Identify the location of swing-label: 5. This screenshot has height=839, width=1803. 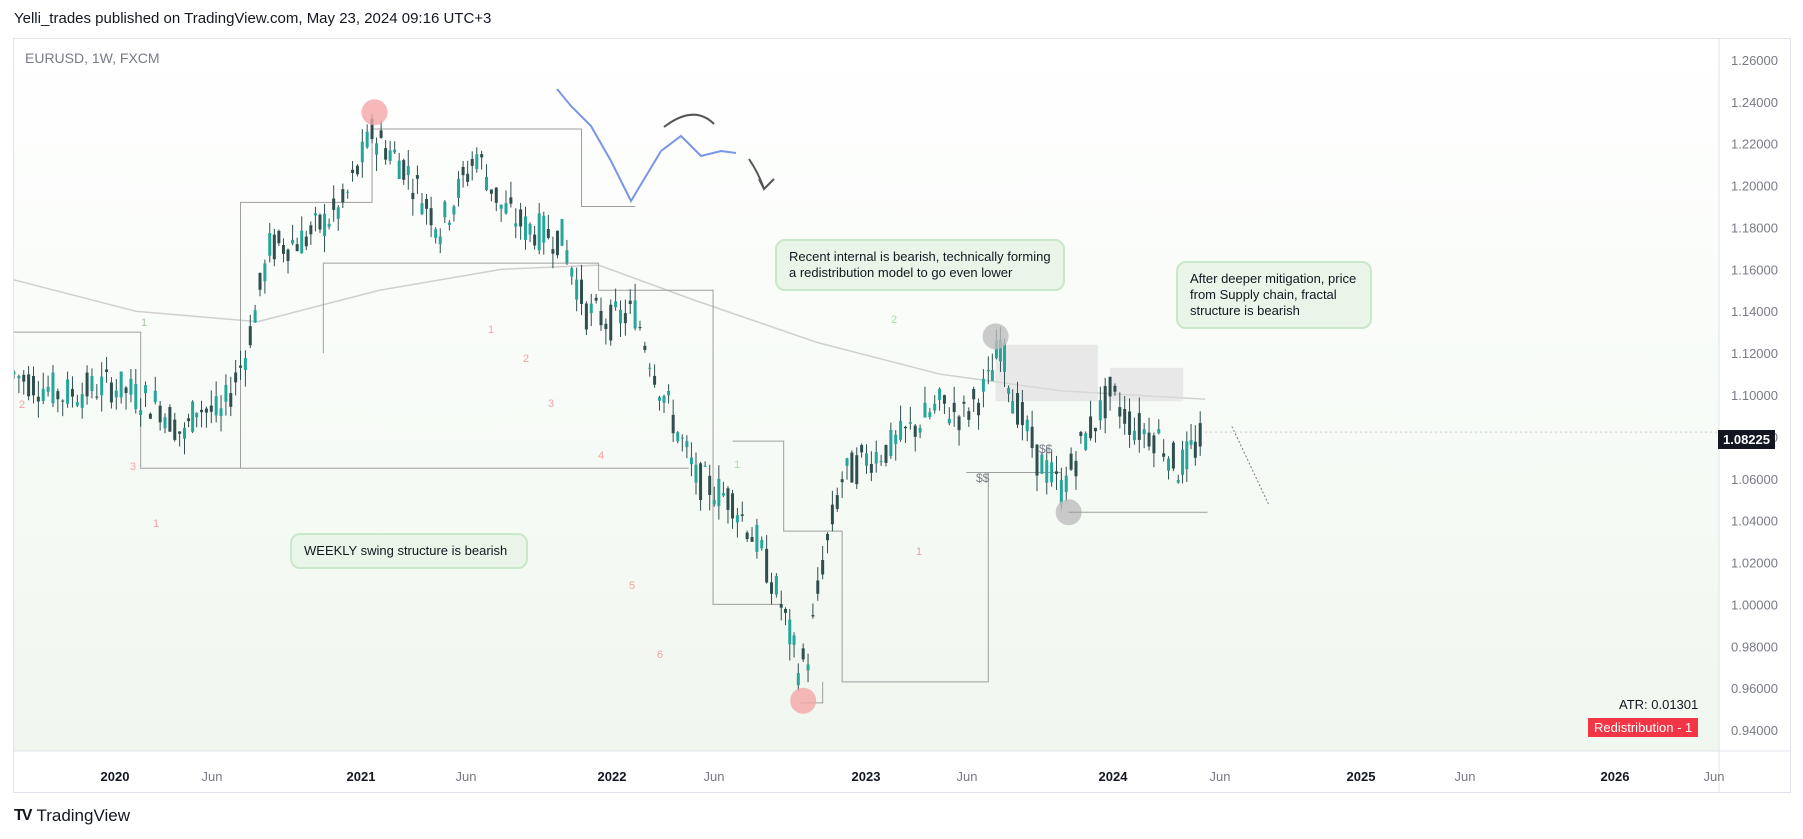
(632, 586).